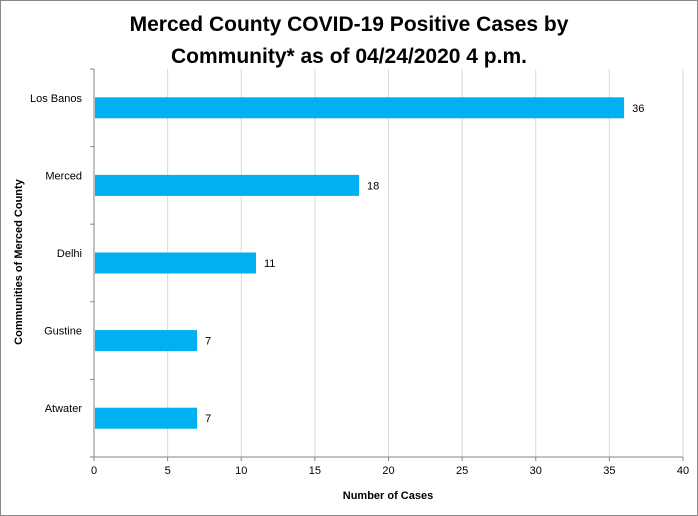 The height and width of the screenshot is (516, 698). I want to click on x-tick-label-30: 30, so click(536, 471).